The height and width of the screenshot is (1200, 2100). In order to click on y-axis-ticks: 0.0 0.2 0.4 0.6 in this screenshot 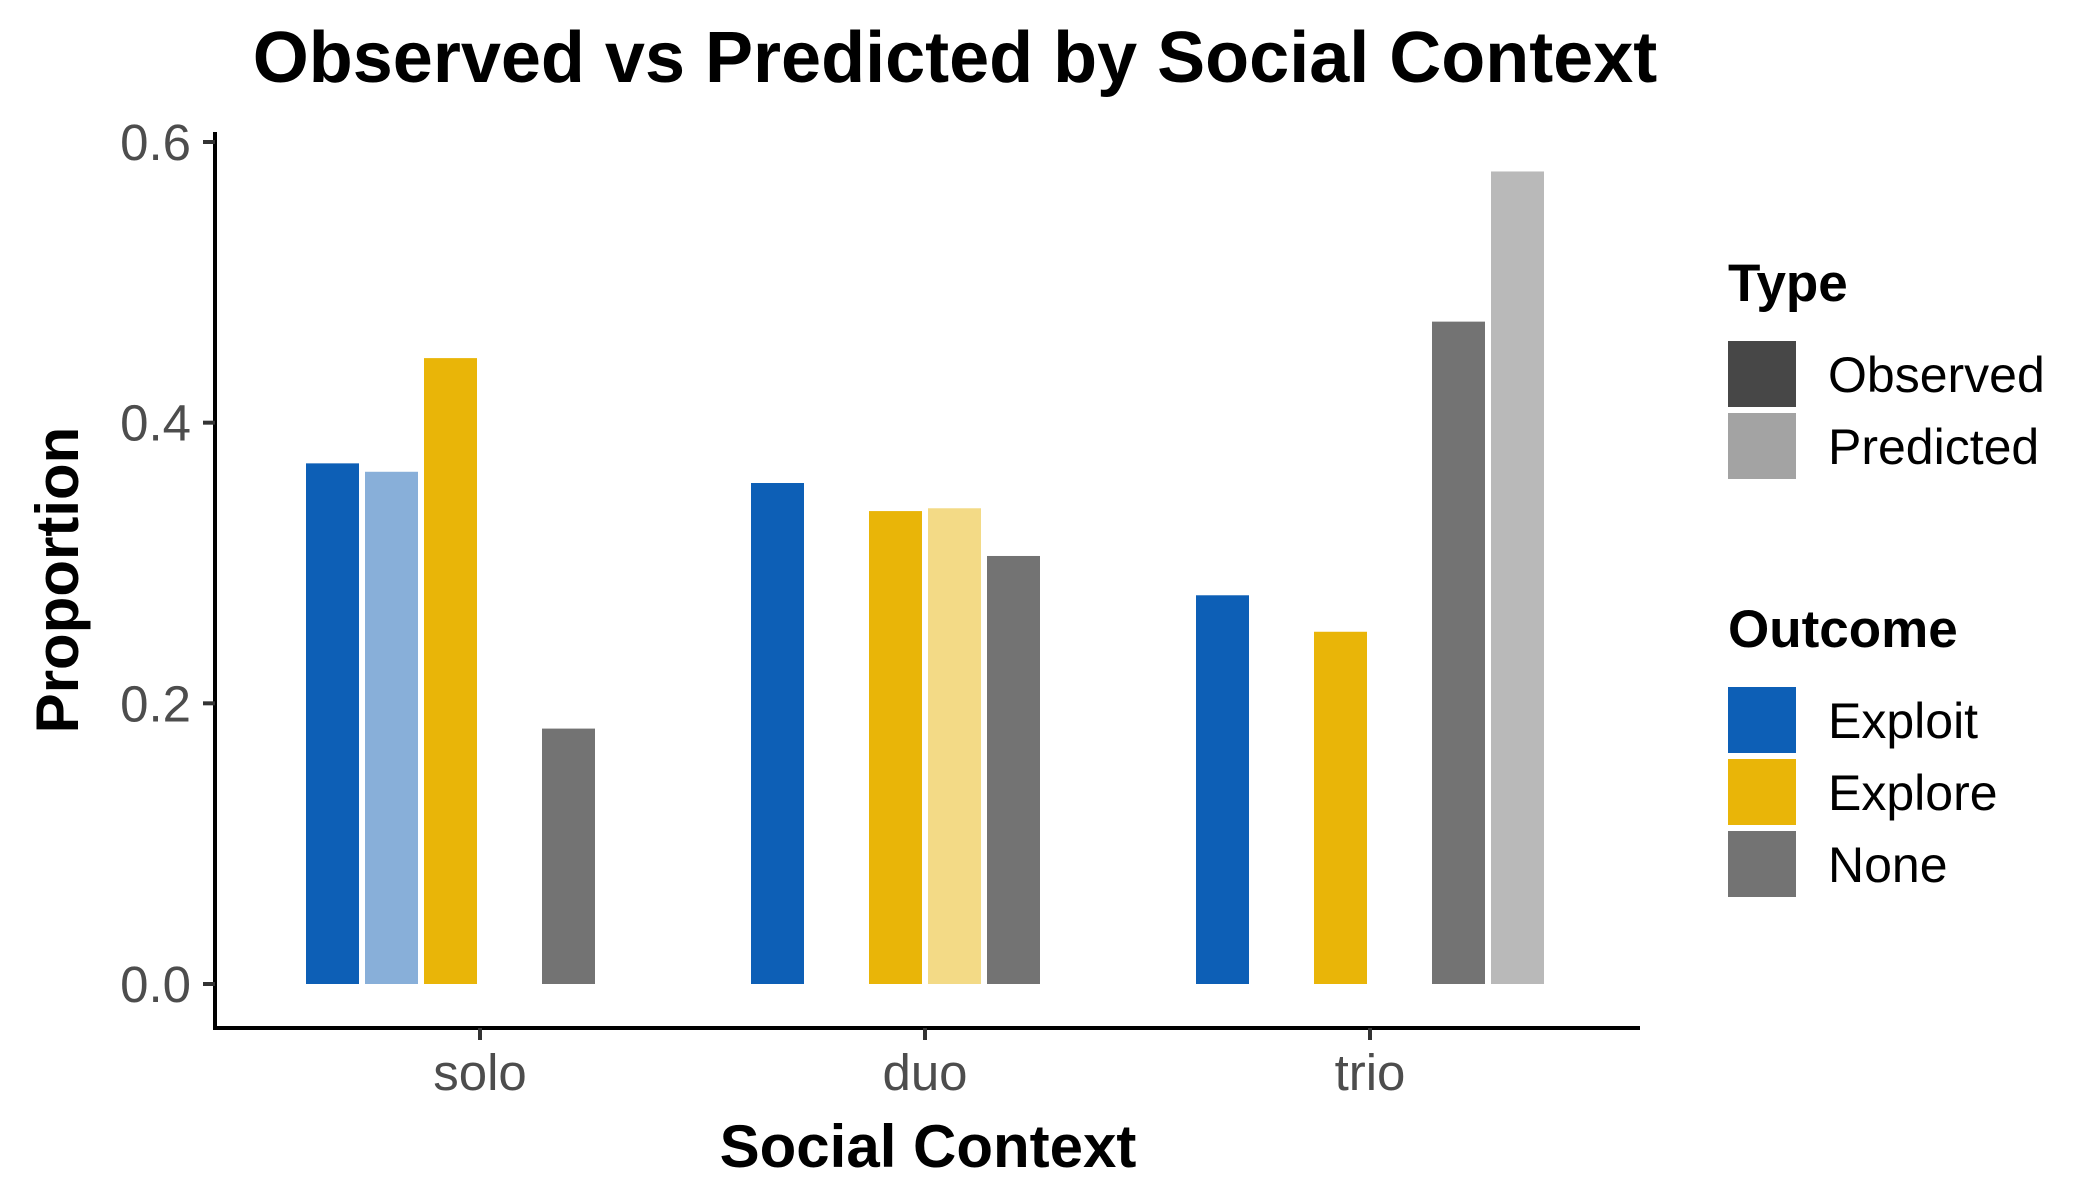, I will do `click(167, 563)`.